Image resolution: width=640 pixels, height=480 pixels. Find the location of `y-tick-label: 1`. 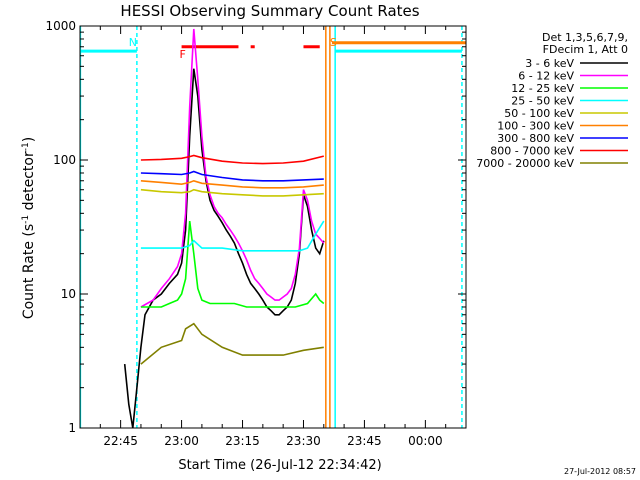

y-tick-label: 1 is located at coordinates (72, 428).